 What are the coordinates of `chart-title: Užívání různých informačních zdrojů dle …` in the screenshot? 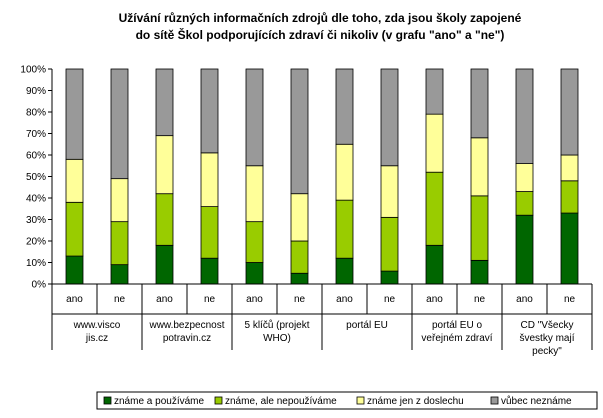 It's located at (320, 27).